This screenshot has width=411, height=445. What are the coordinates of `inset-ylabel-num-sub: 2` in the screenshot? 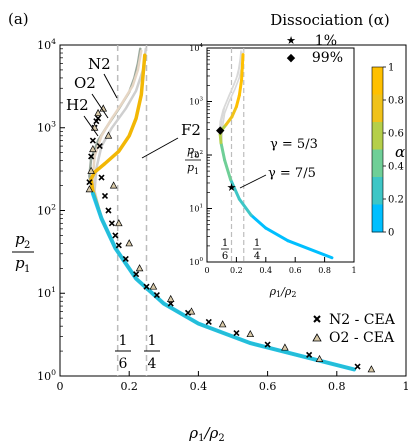 It's located at (196, 154).